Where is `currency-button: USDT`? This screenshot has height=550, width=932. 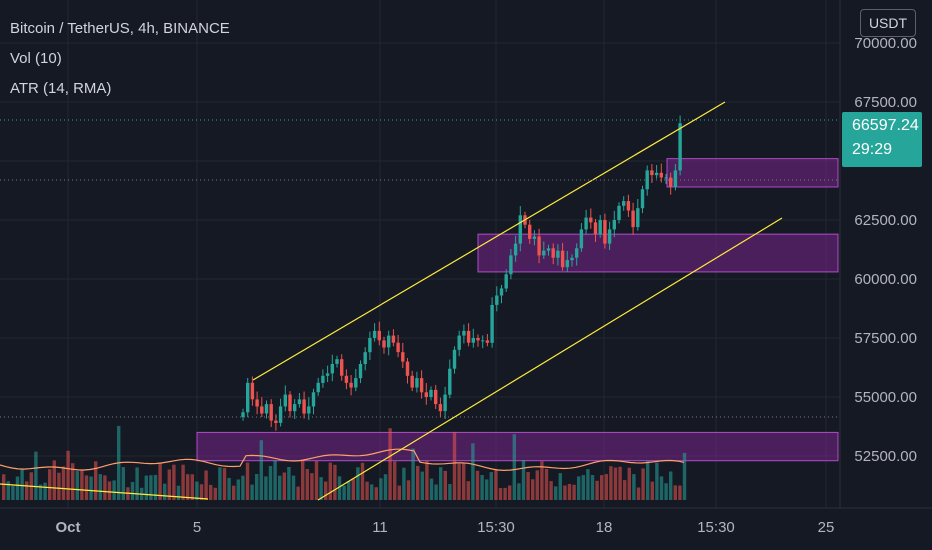 currency-button: USDT is located at coordinates (888, 23).